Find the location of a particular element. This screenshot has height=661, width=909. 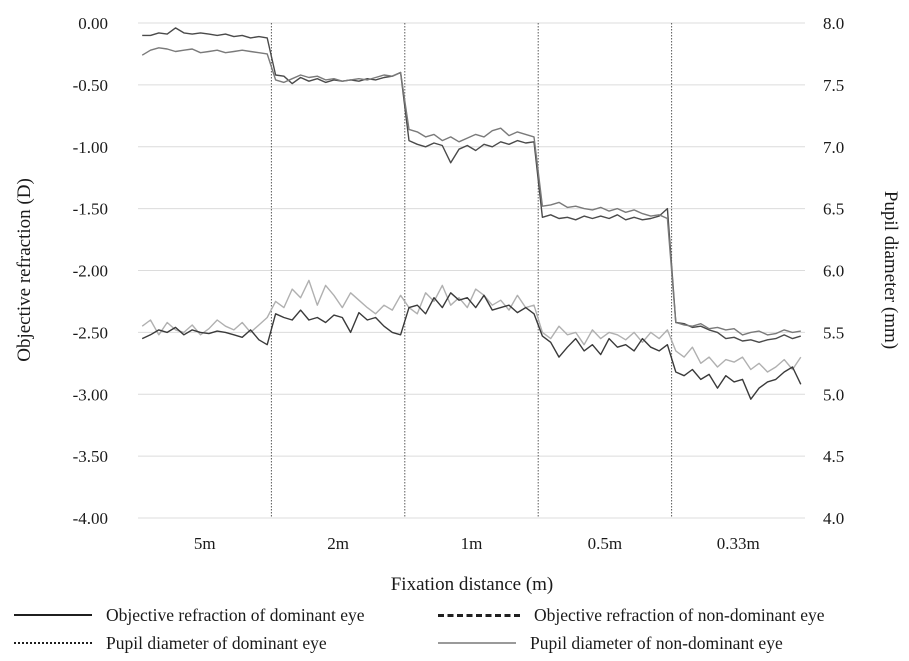

x-axis-title: Fixation distance (m) is located at coordinates (472, 584).